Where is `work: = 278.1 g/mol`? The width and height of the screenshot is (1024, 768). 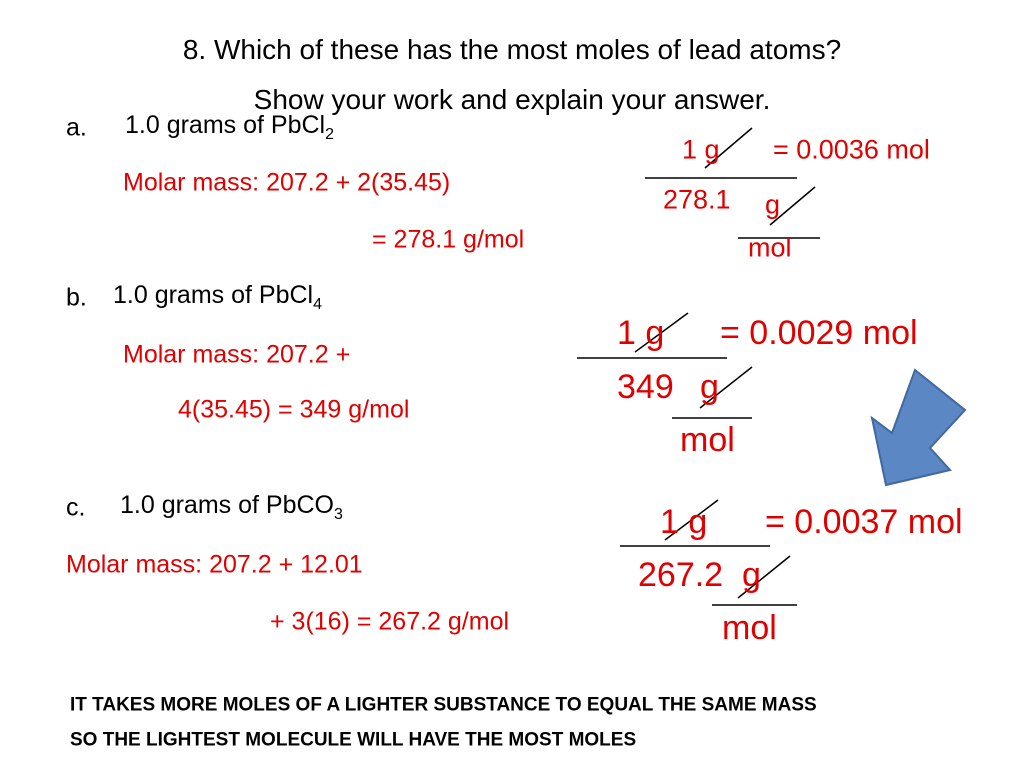 work: = 278.1 g/mol is located at coordinates (448, 239).